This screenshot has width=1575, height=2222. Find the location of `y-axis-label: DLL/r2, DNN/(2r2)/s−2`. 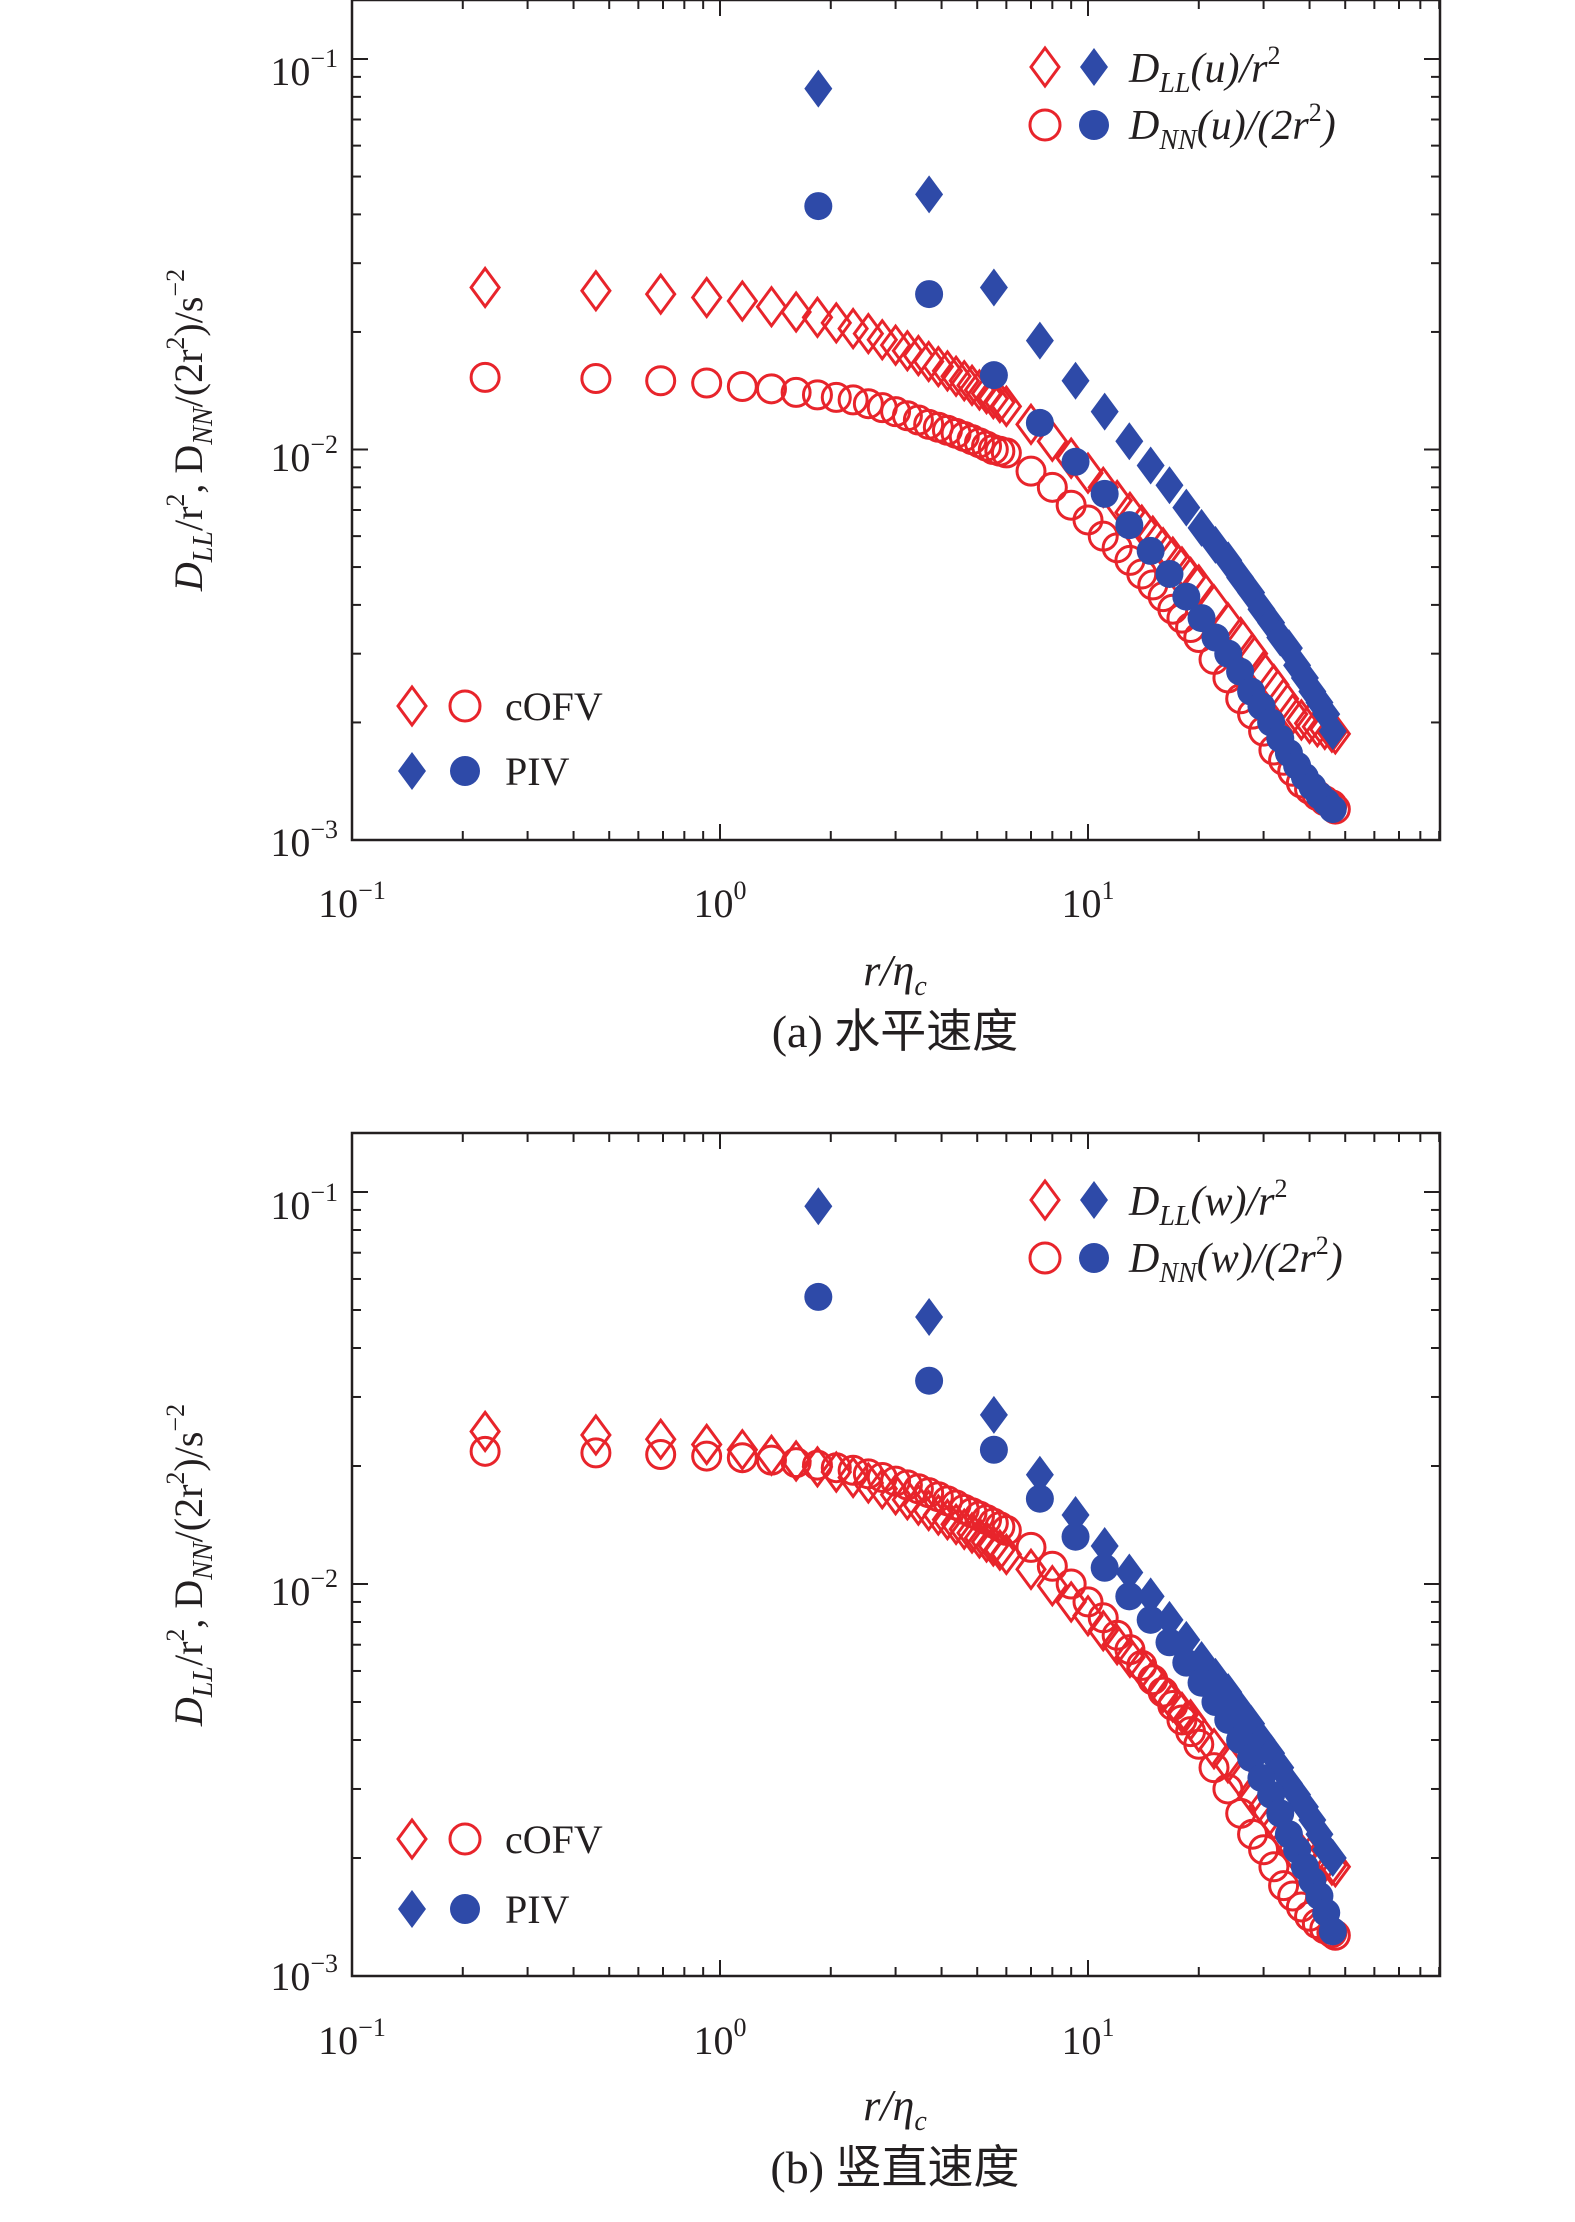

y-axis-label: DLL/r2, DNN/(2r2)/s−2 is located at coordinates (190, 1565).